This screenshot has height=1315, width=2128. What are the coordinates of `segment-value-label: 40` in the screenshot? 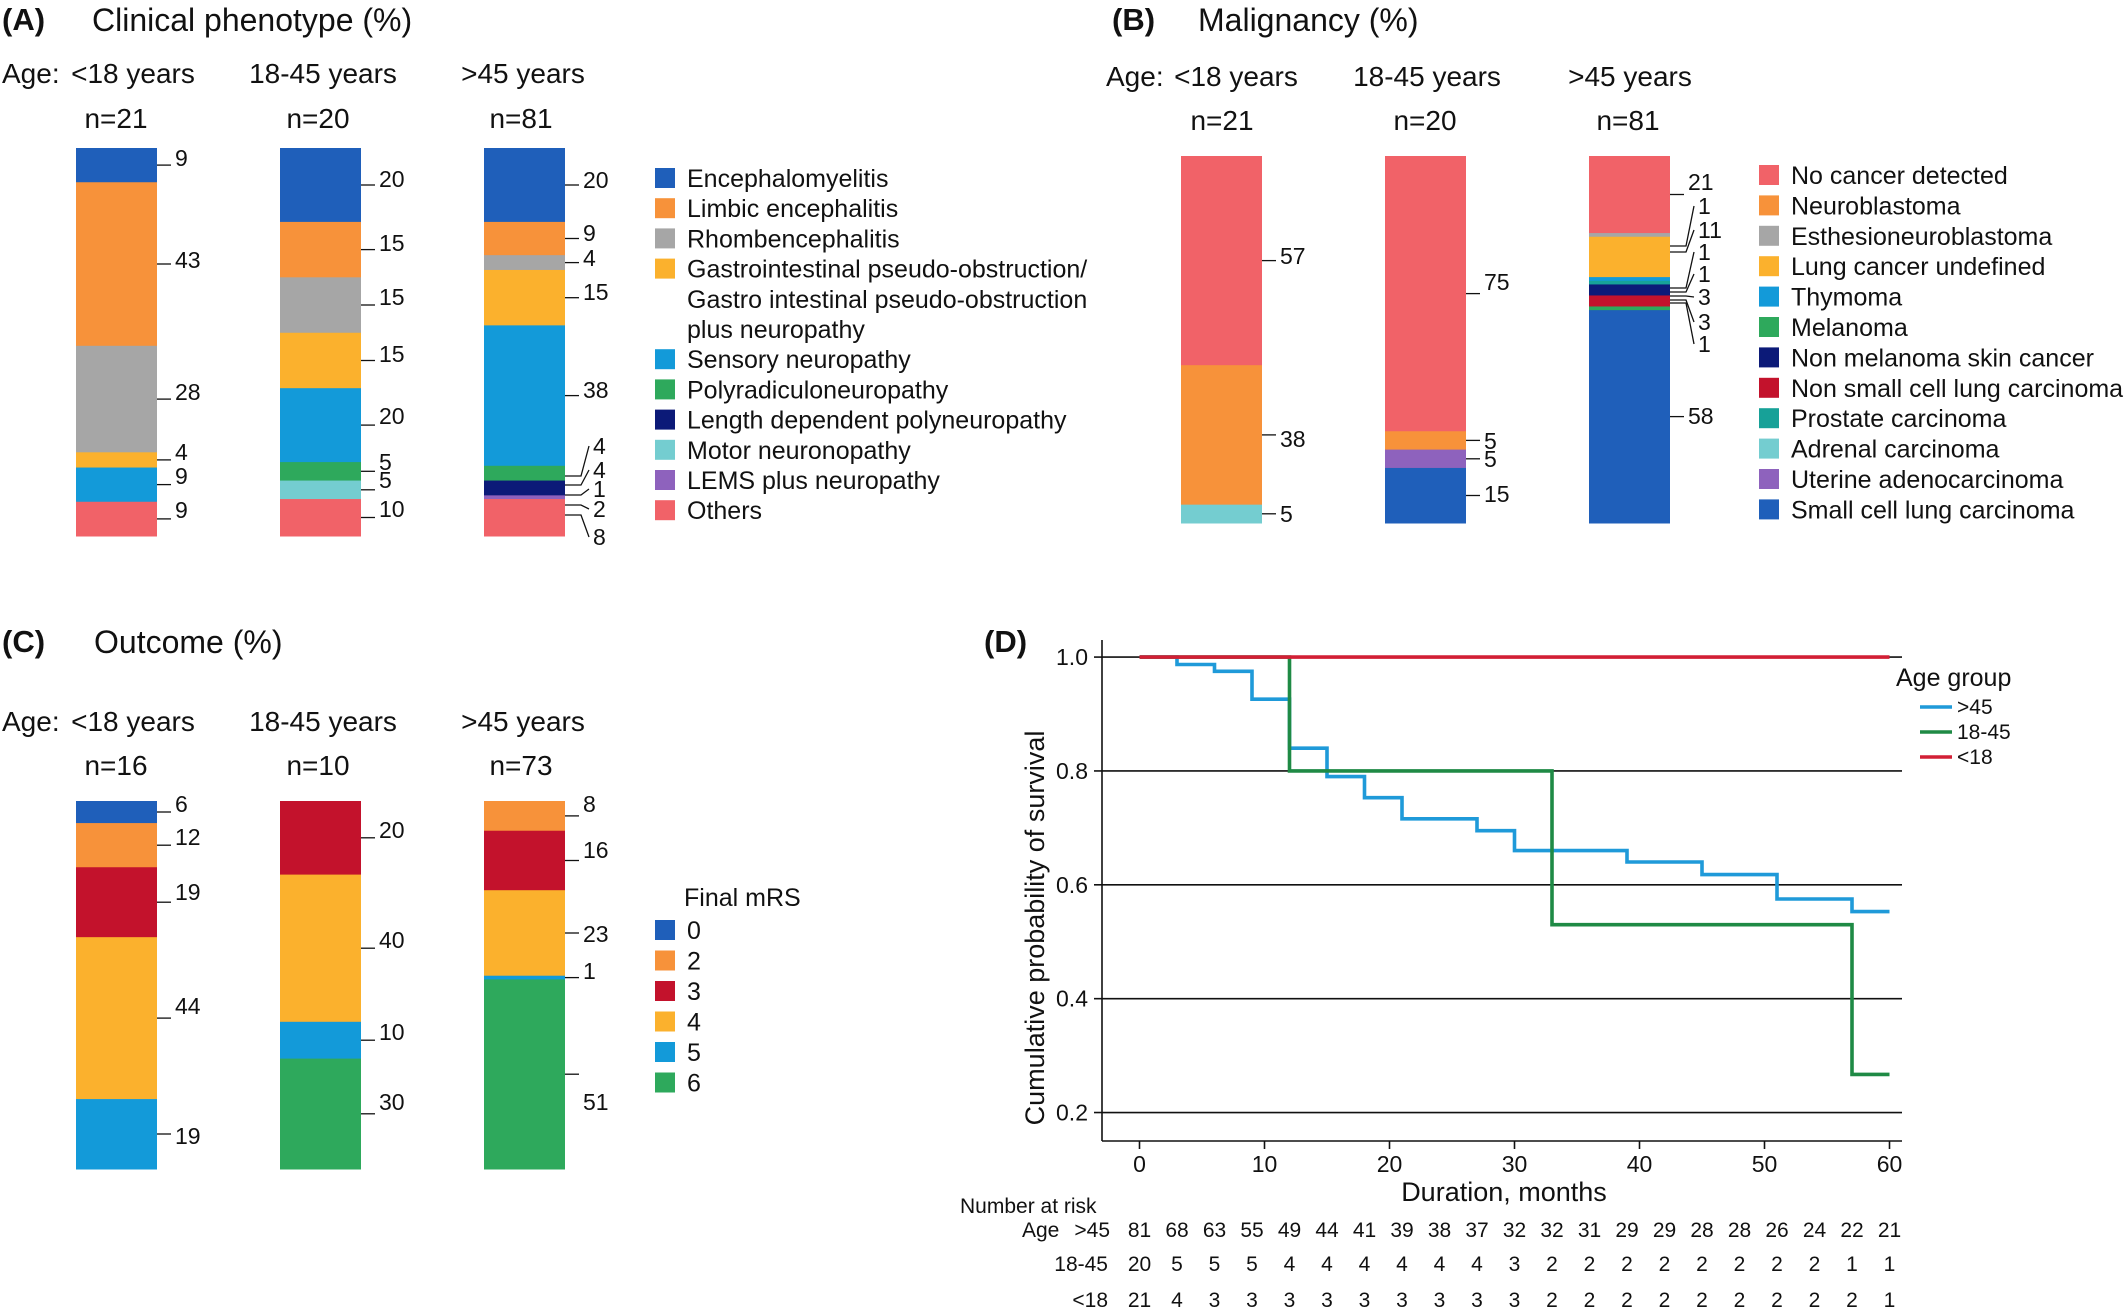 It's located at (392, 940).